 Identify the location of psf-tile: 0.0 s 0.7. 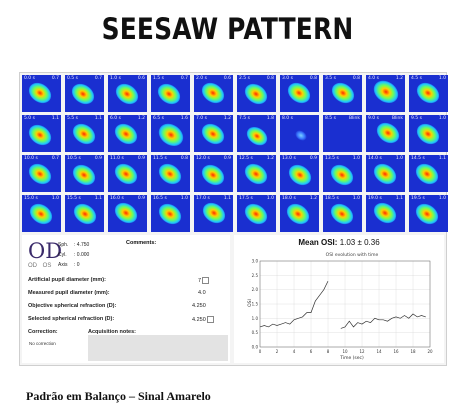
(41, 93).